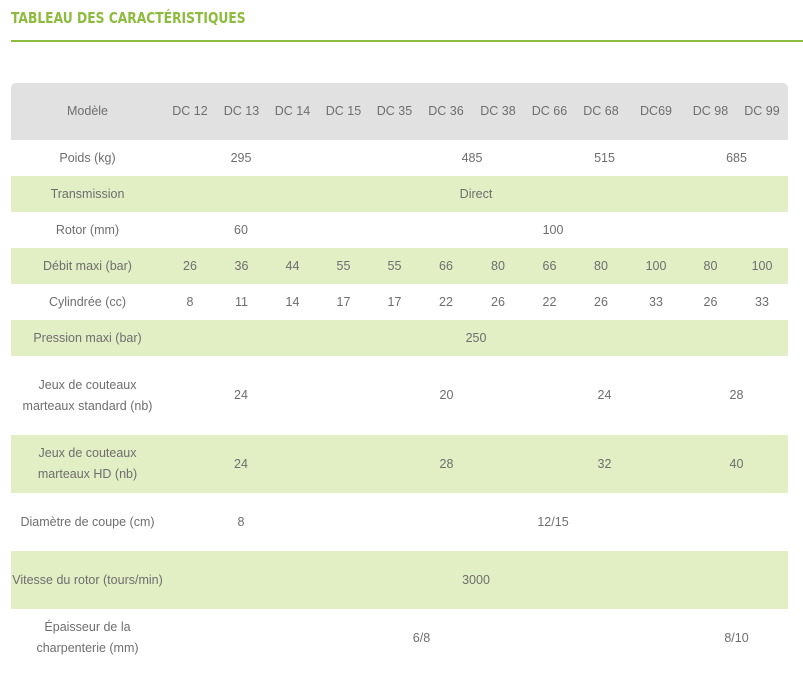 The image size is (803, 677). Describe the element at coordinates (241, 157) in the screenshot. I see `value-cell: 295` at that location.